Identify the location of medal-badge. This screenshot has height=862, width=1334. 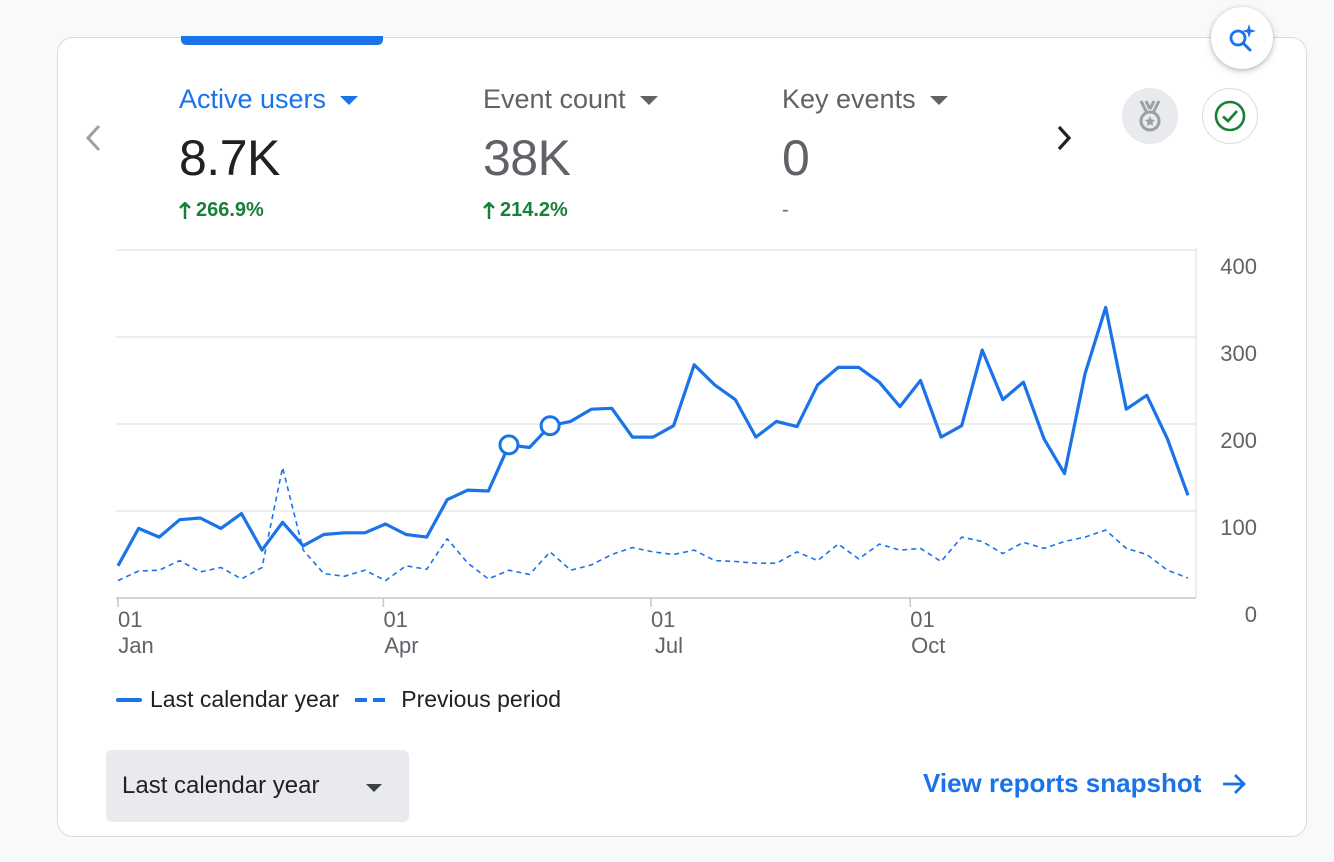
(1150, 116).